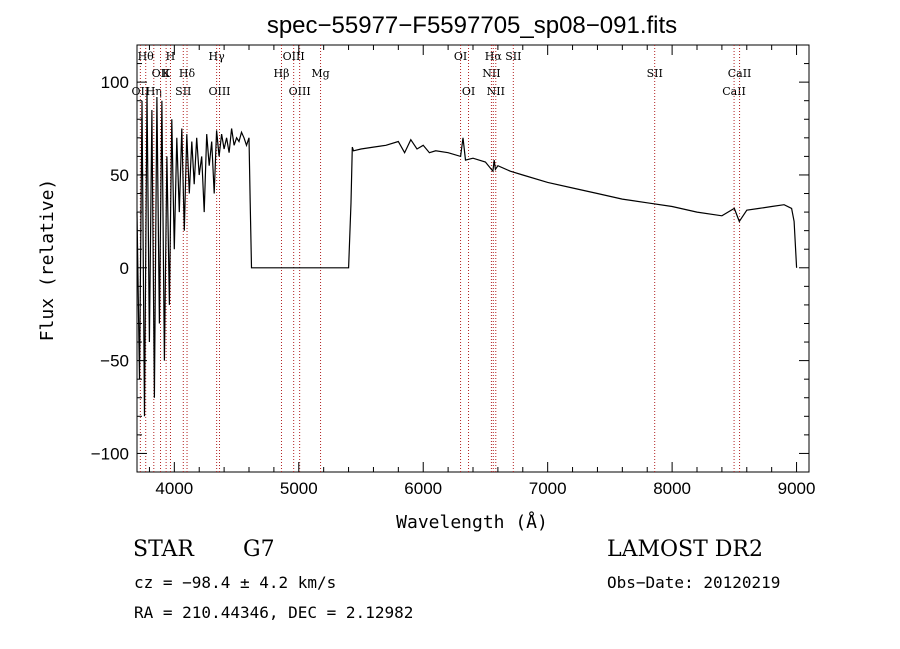 The height and width of the screenshot is (649, 900). What do you see at coordinates (47, 260) in the screenshot?
I see `y-axis-label: Flux (relative)` at bounding box center [47, 260].